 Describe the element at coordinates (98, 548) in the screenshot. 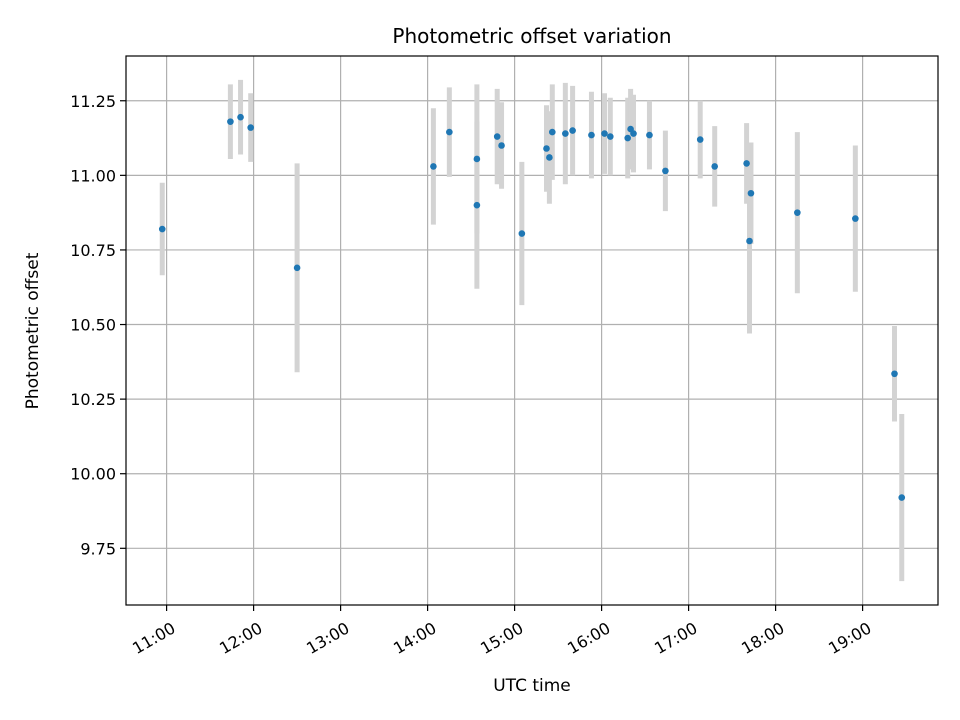

I see `y-tick-label: 9.75` at that location.